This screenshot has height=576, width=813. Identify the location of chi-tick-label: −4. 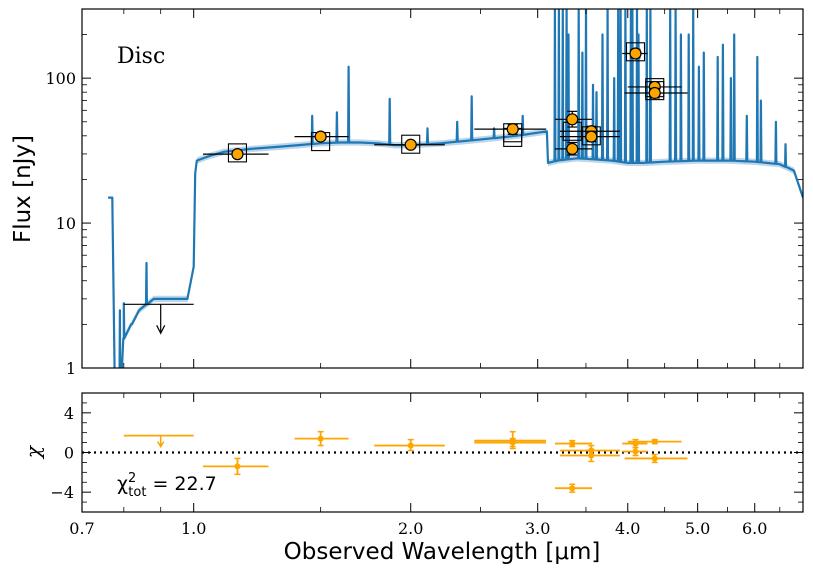
(62, 492).